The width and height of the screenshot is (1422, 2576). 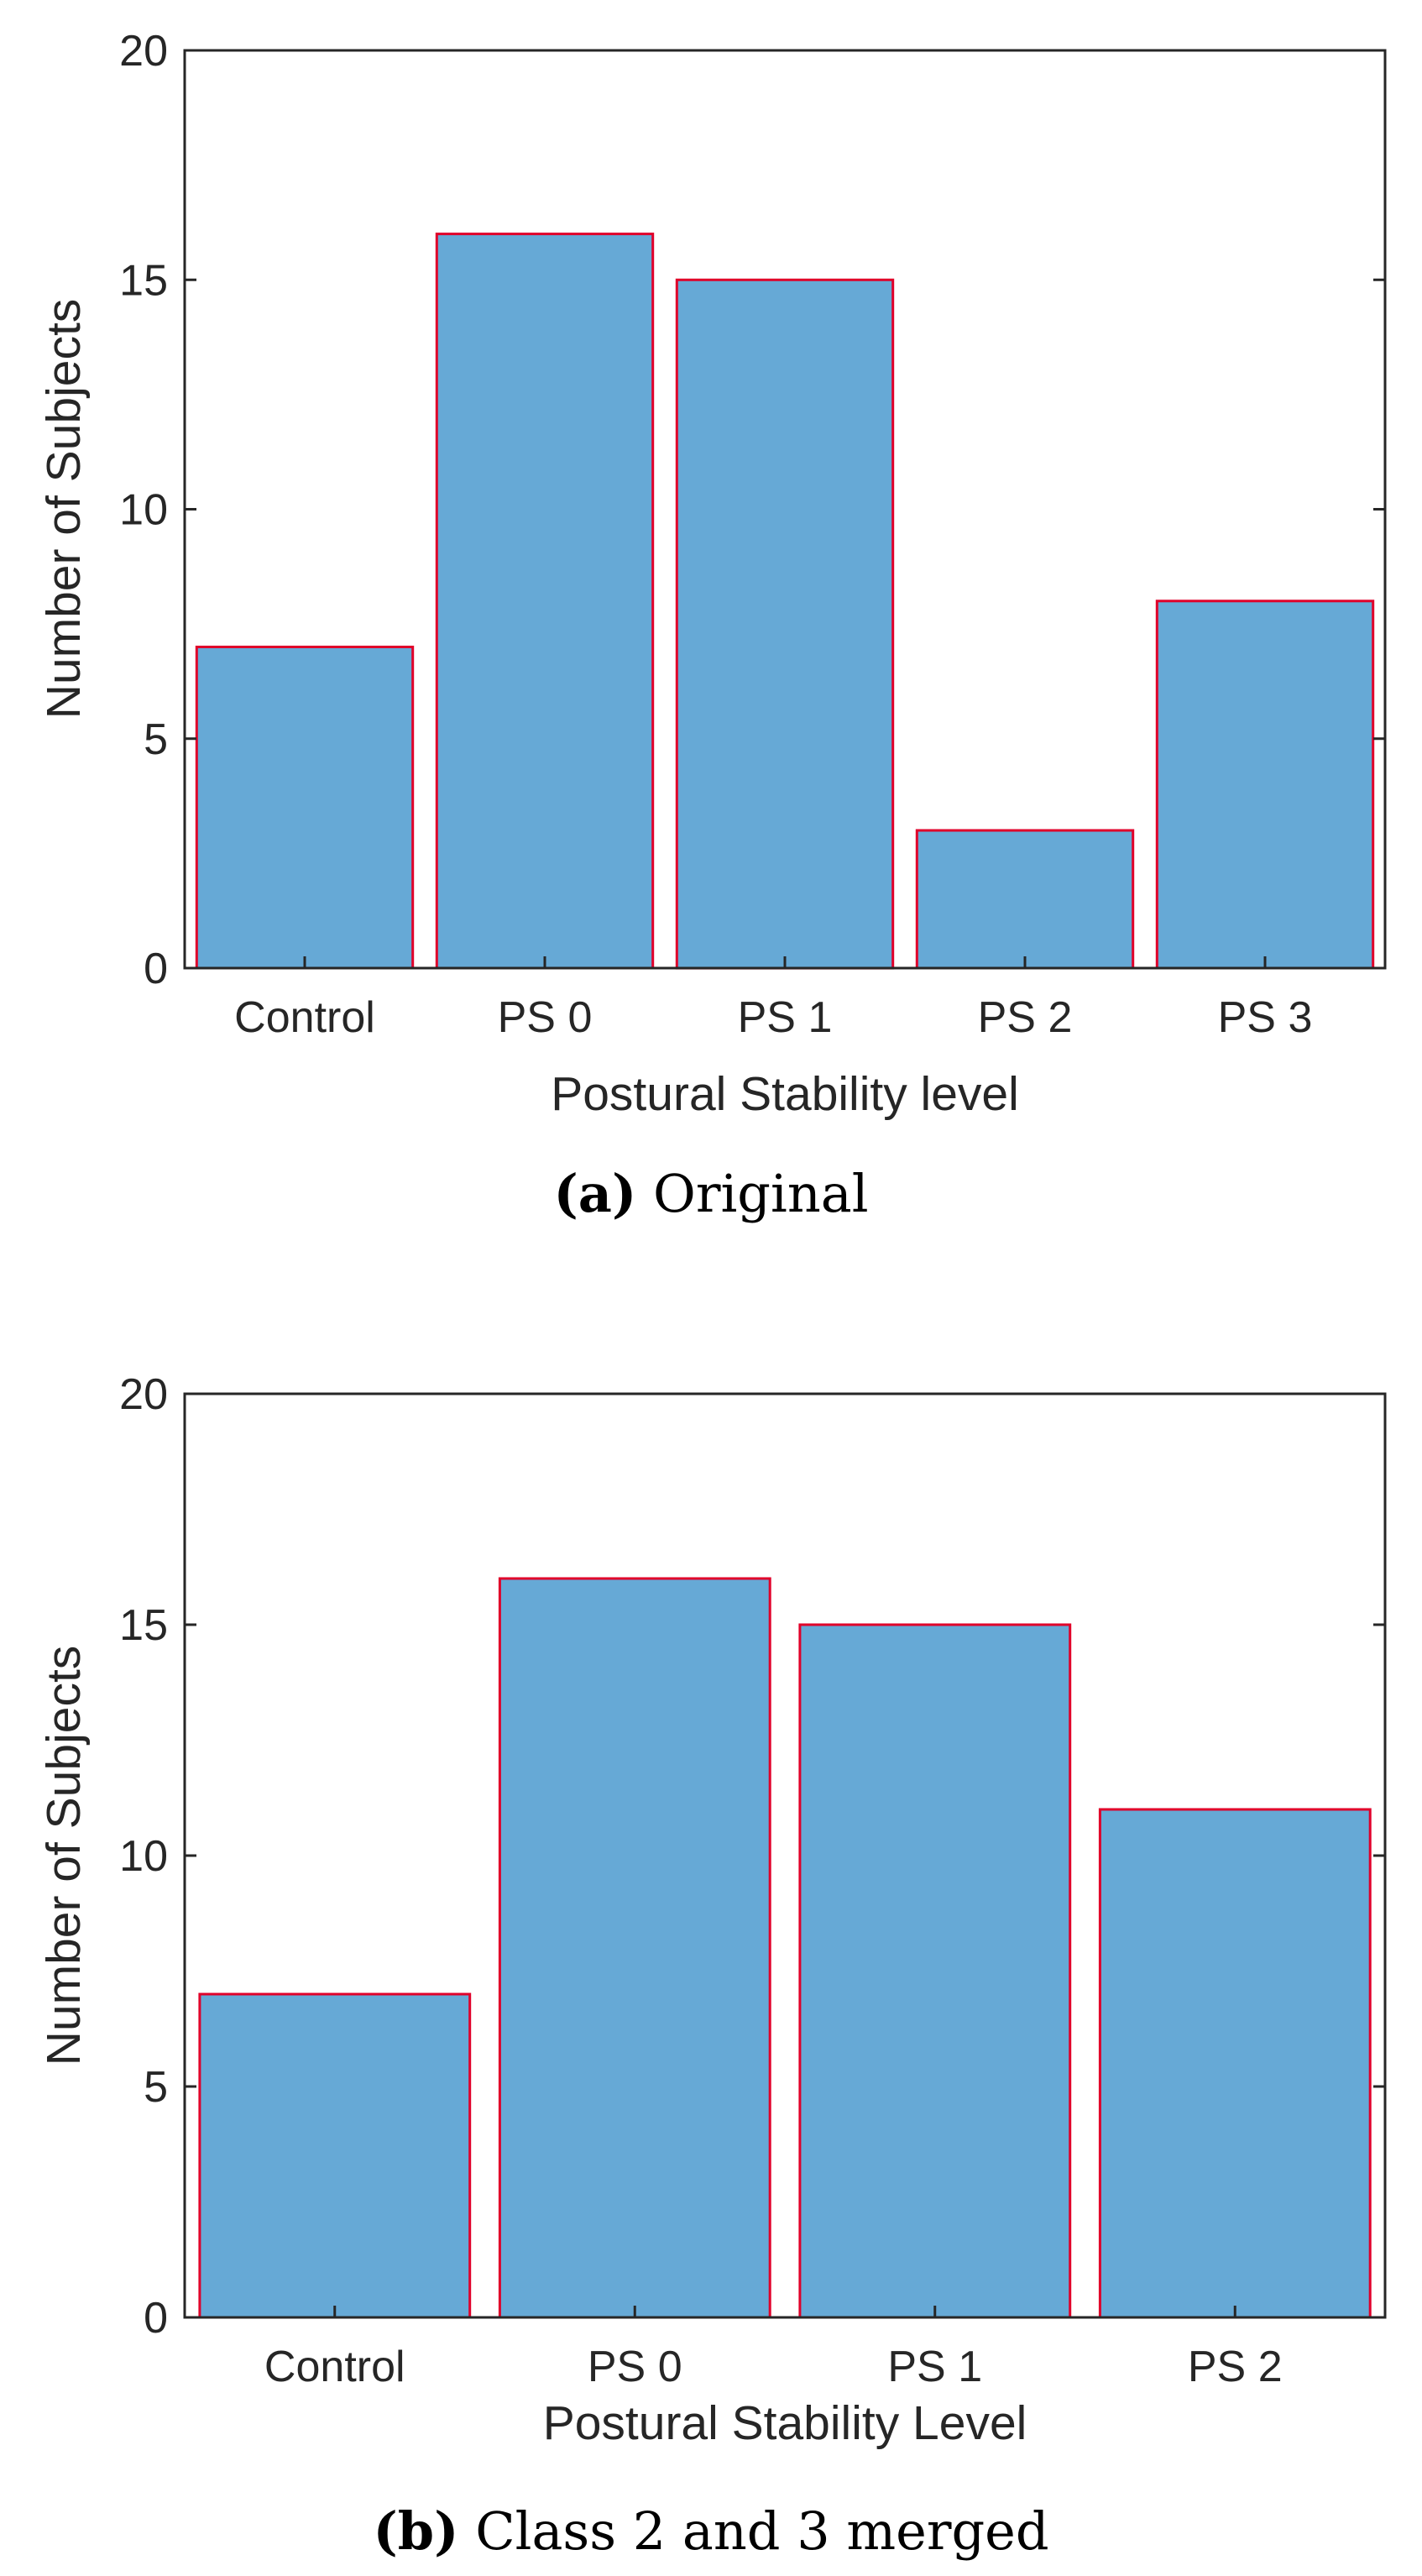 What do you see at coordinates (304, 1017) in the screenshot?
I see `chart-a-x-tick-label-0: Control` at bounding box center [304, 1017].